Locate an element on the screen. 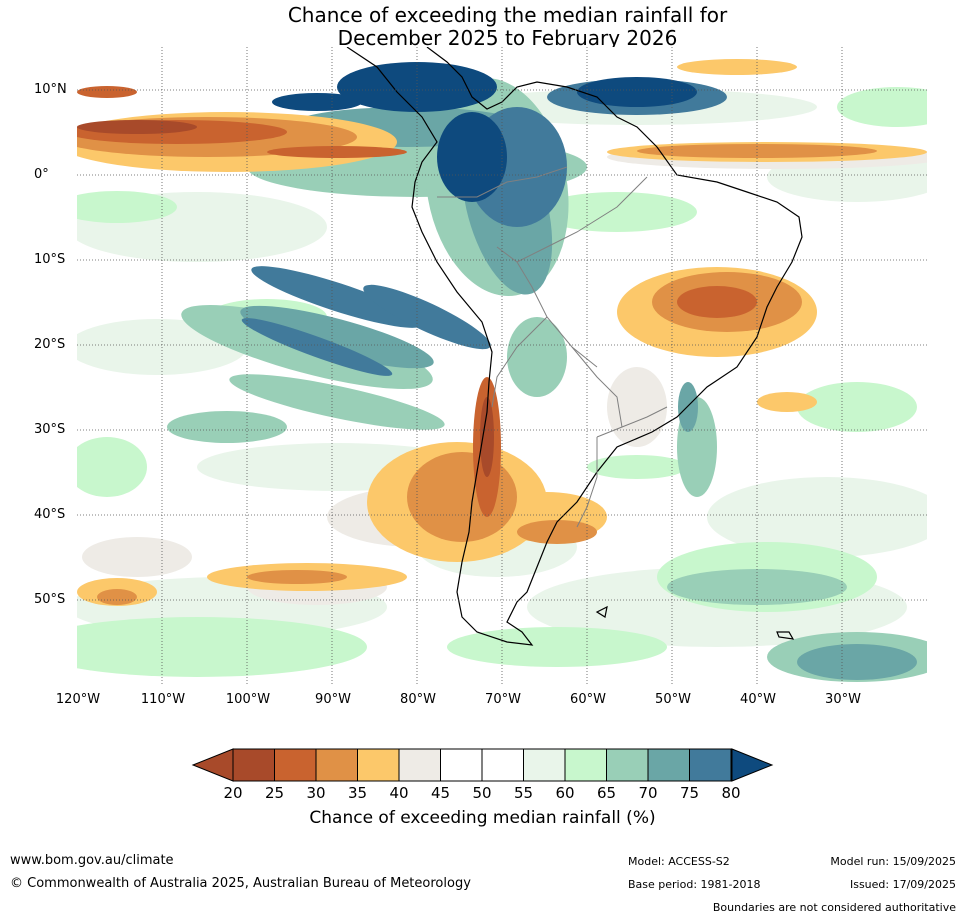  y-tick-label: 10°N is located at coordinates (50, 89).